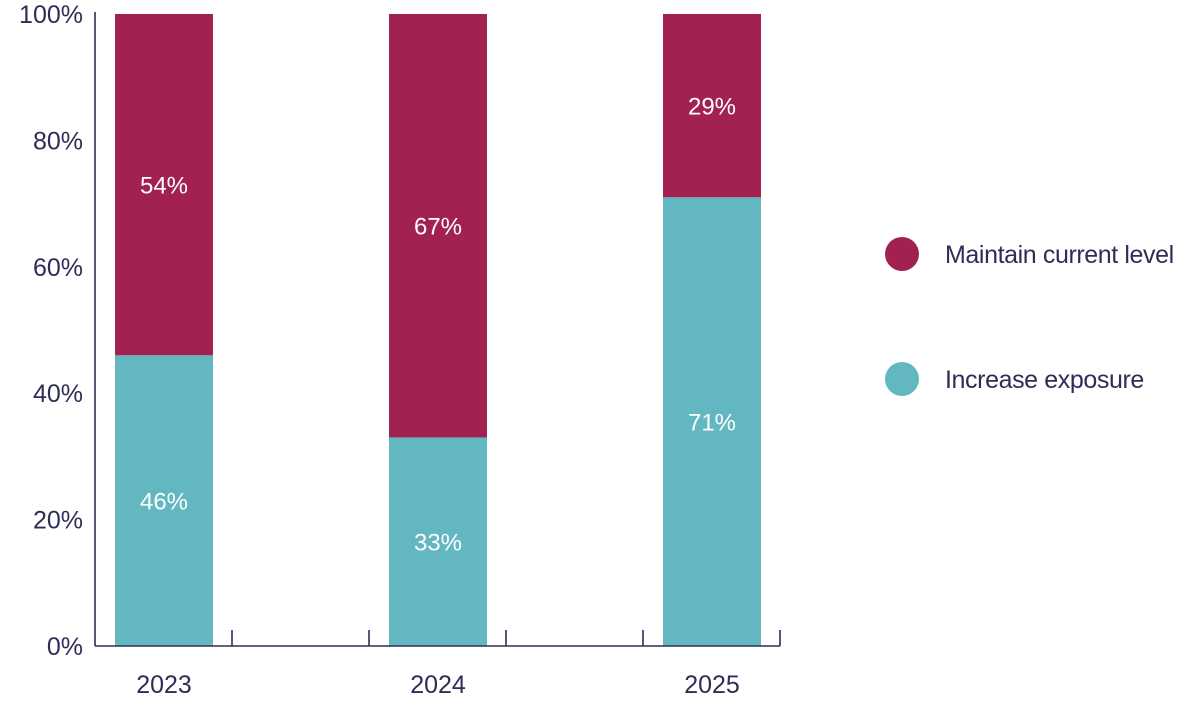  What do you see at coordinates (164, 685) in the screenshot?
I see `x-tick-label-2023: 2023` at bounding box center [164, 685].